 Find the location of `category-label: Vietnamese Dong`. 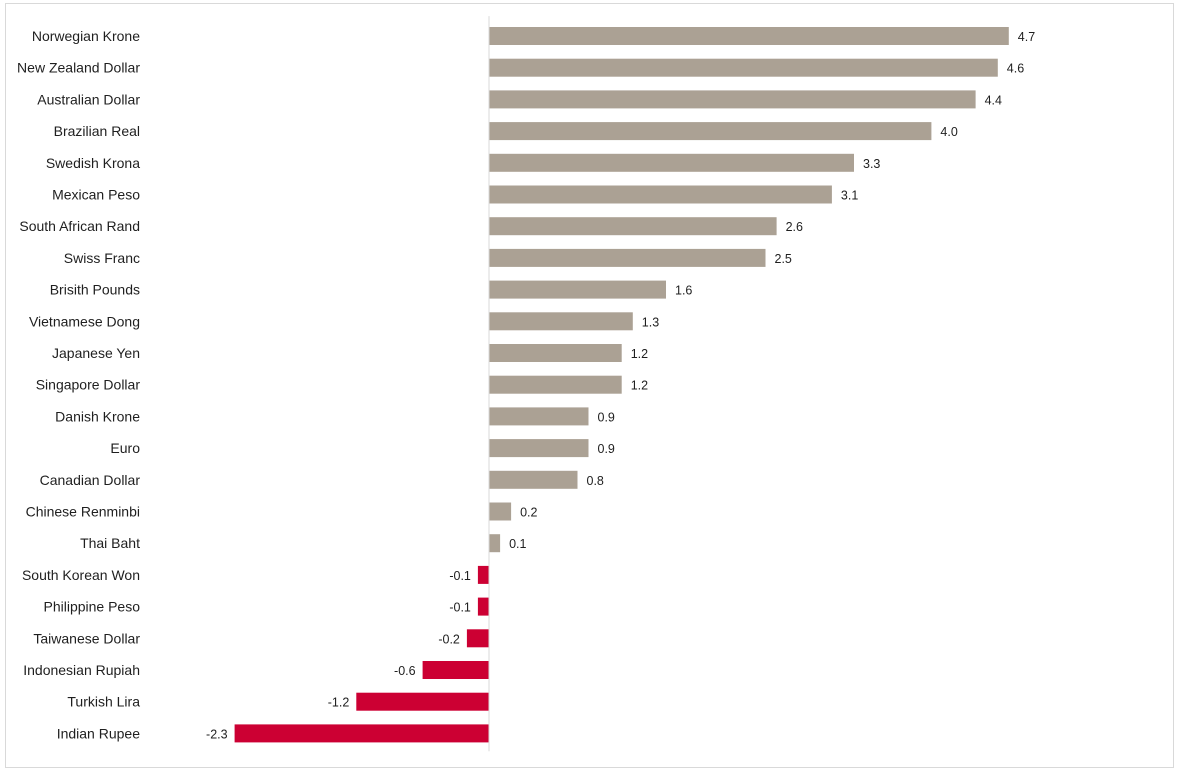

category-label: Vietnamese Dong is located at coordinates (84, 321).